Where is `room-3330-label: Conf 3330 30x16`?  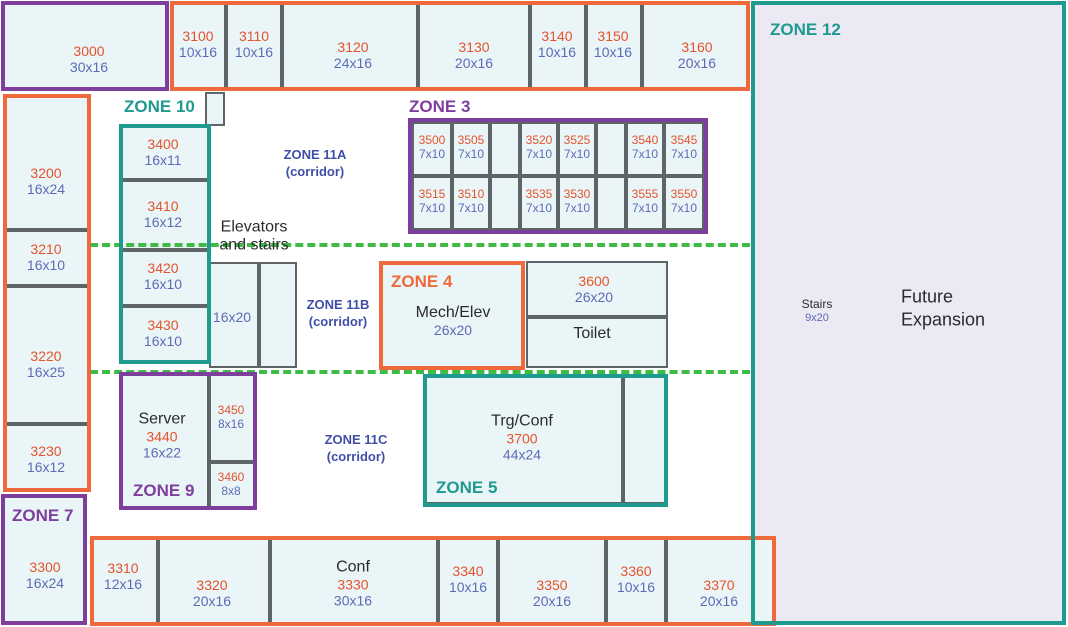
room-3330-label: Conf 3330 30x16 is located at coordinates (353, 584).